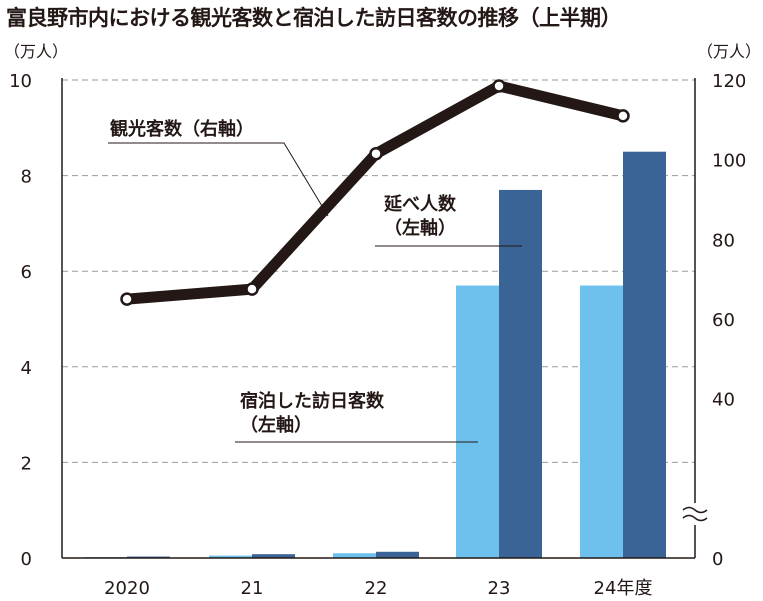 The image size is (763, 601). Describe the element at coordinates (723, 320) in the screenshot. I see `right-tick-label: 60` at that location.